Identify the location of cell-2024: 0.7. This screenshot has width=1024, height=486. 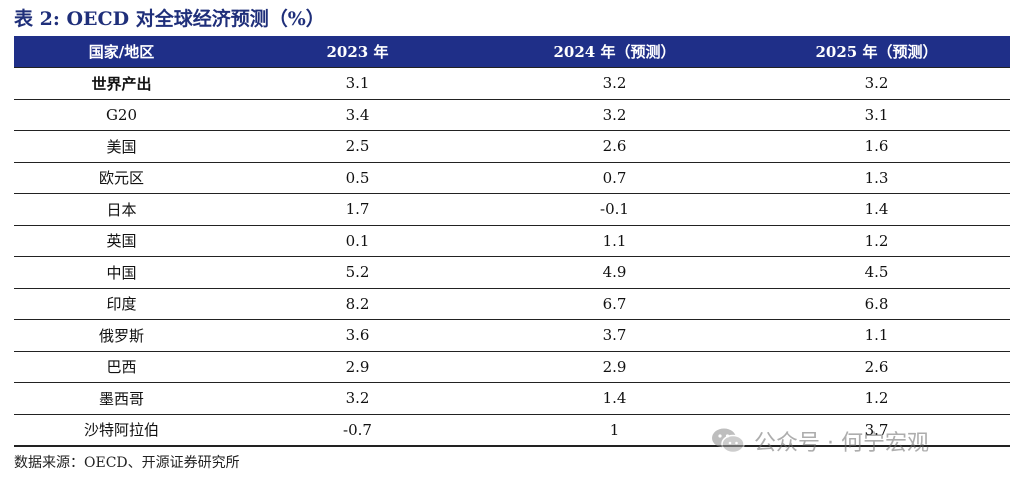
(614, 178).